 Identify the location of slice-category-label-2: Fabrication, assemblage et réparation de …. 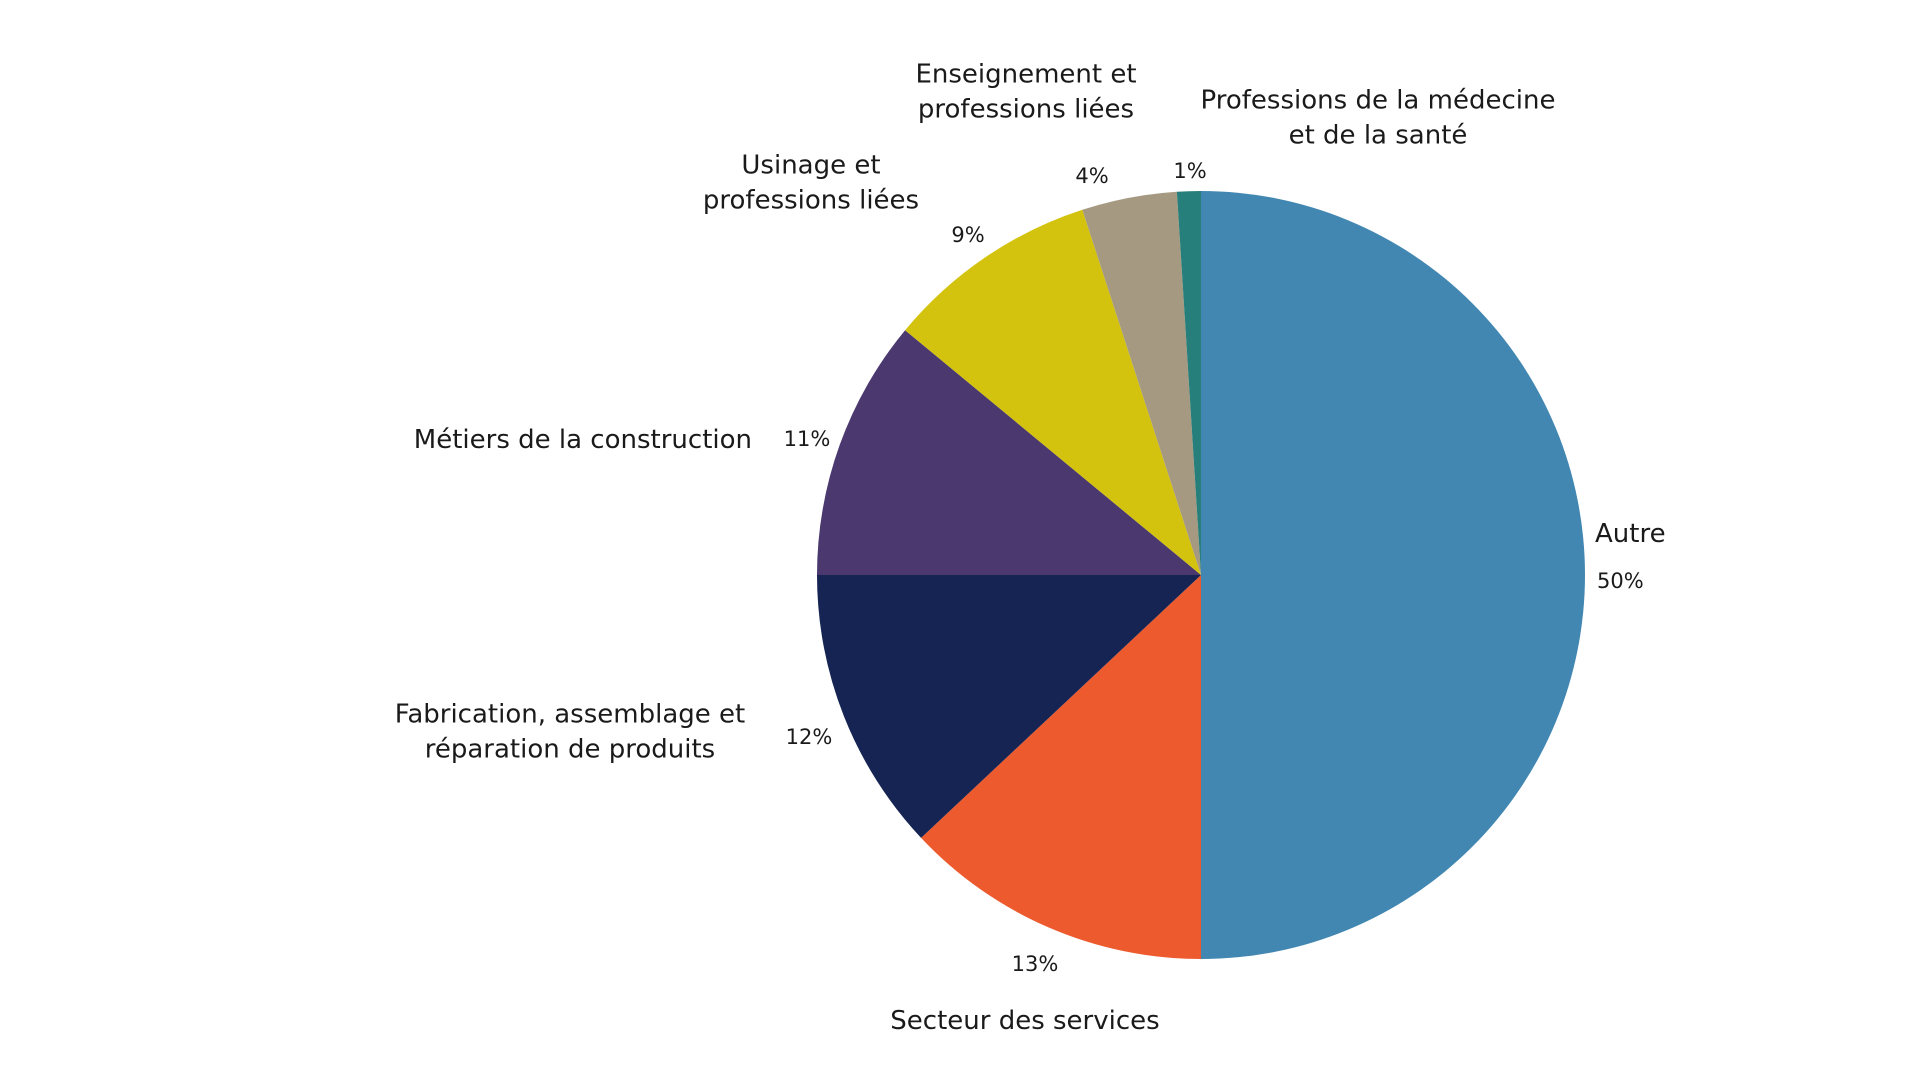
(570, 732).